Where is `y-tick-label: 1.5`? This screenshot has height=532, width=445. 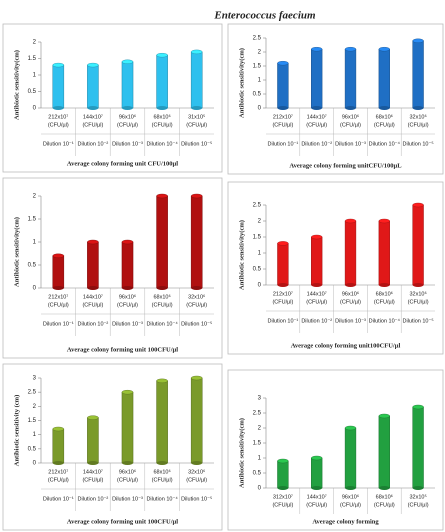 y-tick-label: 1.5 is located at coordinates (32, 220).